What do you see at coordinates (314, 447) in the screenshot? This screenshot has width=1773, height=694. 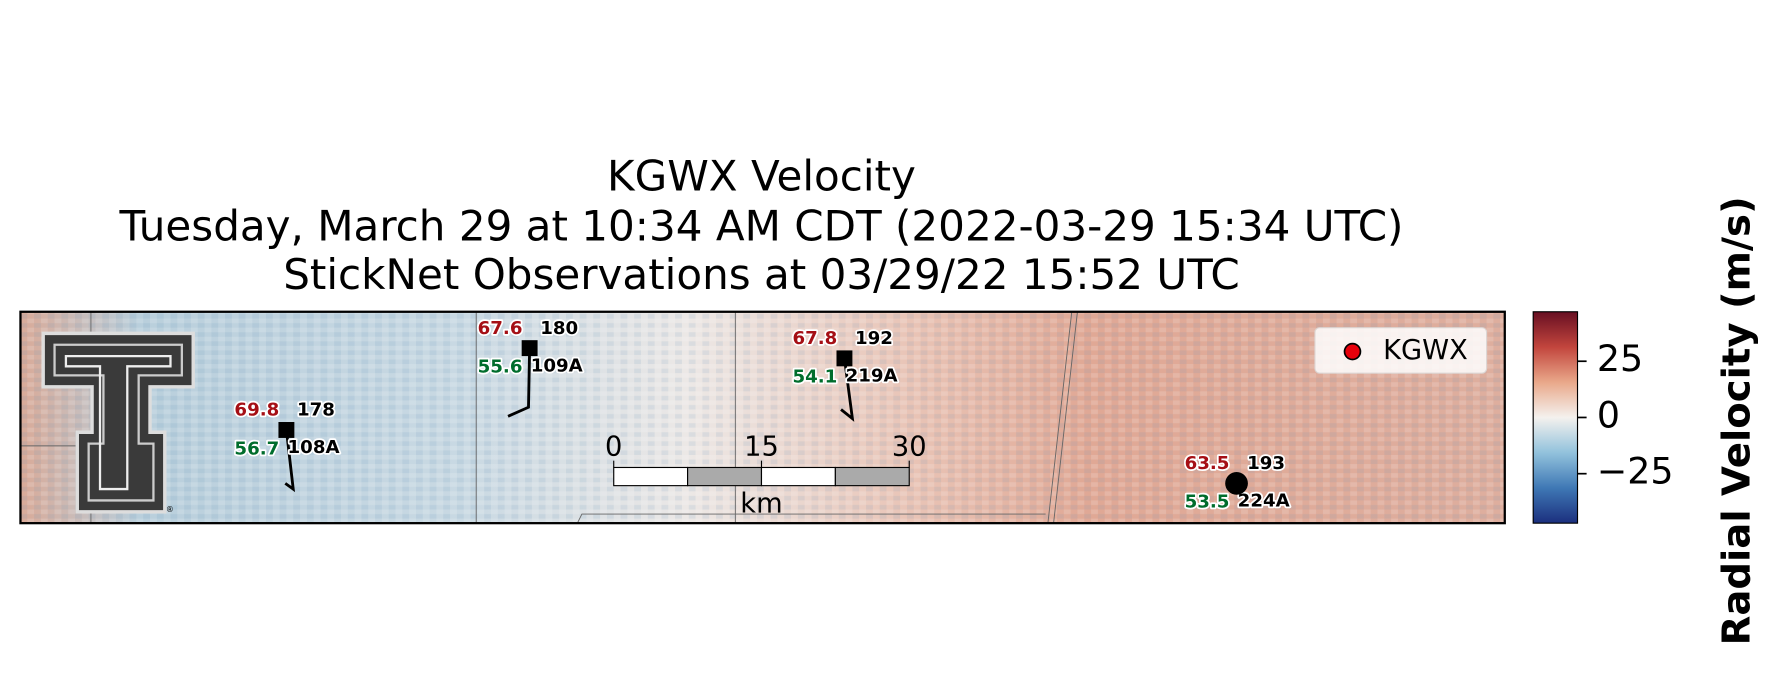 I see `station-id: 108A` at bounding box center [314, 447].